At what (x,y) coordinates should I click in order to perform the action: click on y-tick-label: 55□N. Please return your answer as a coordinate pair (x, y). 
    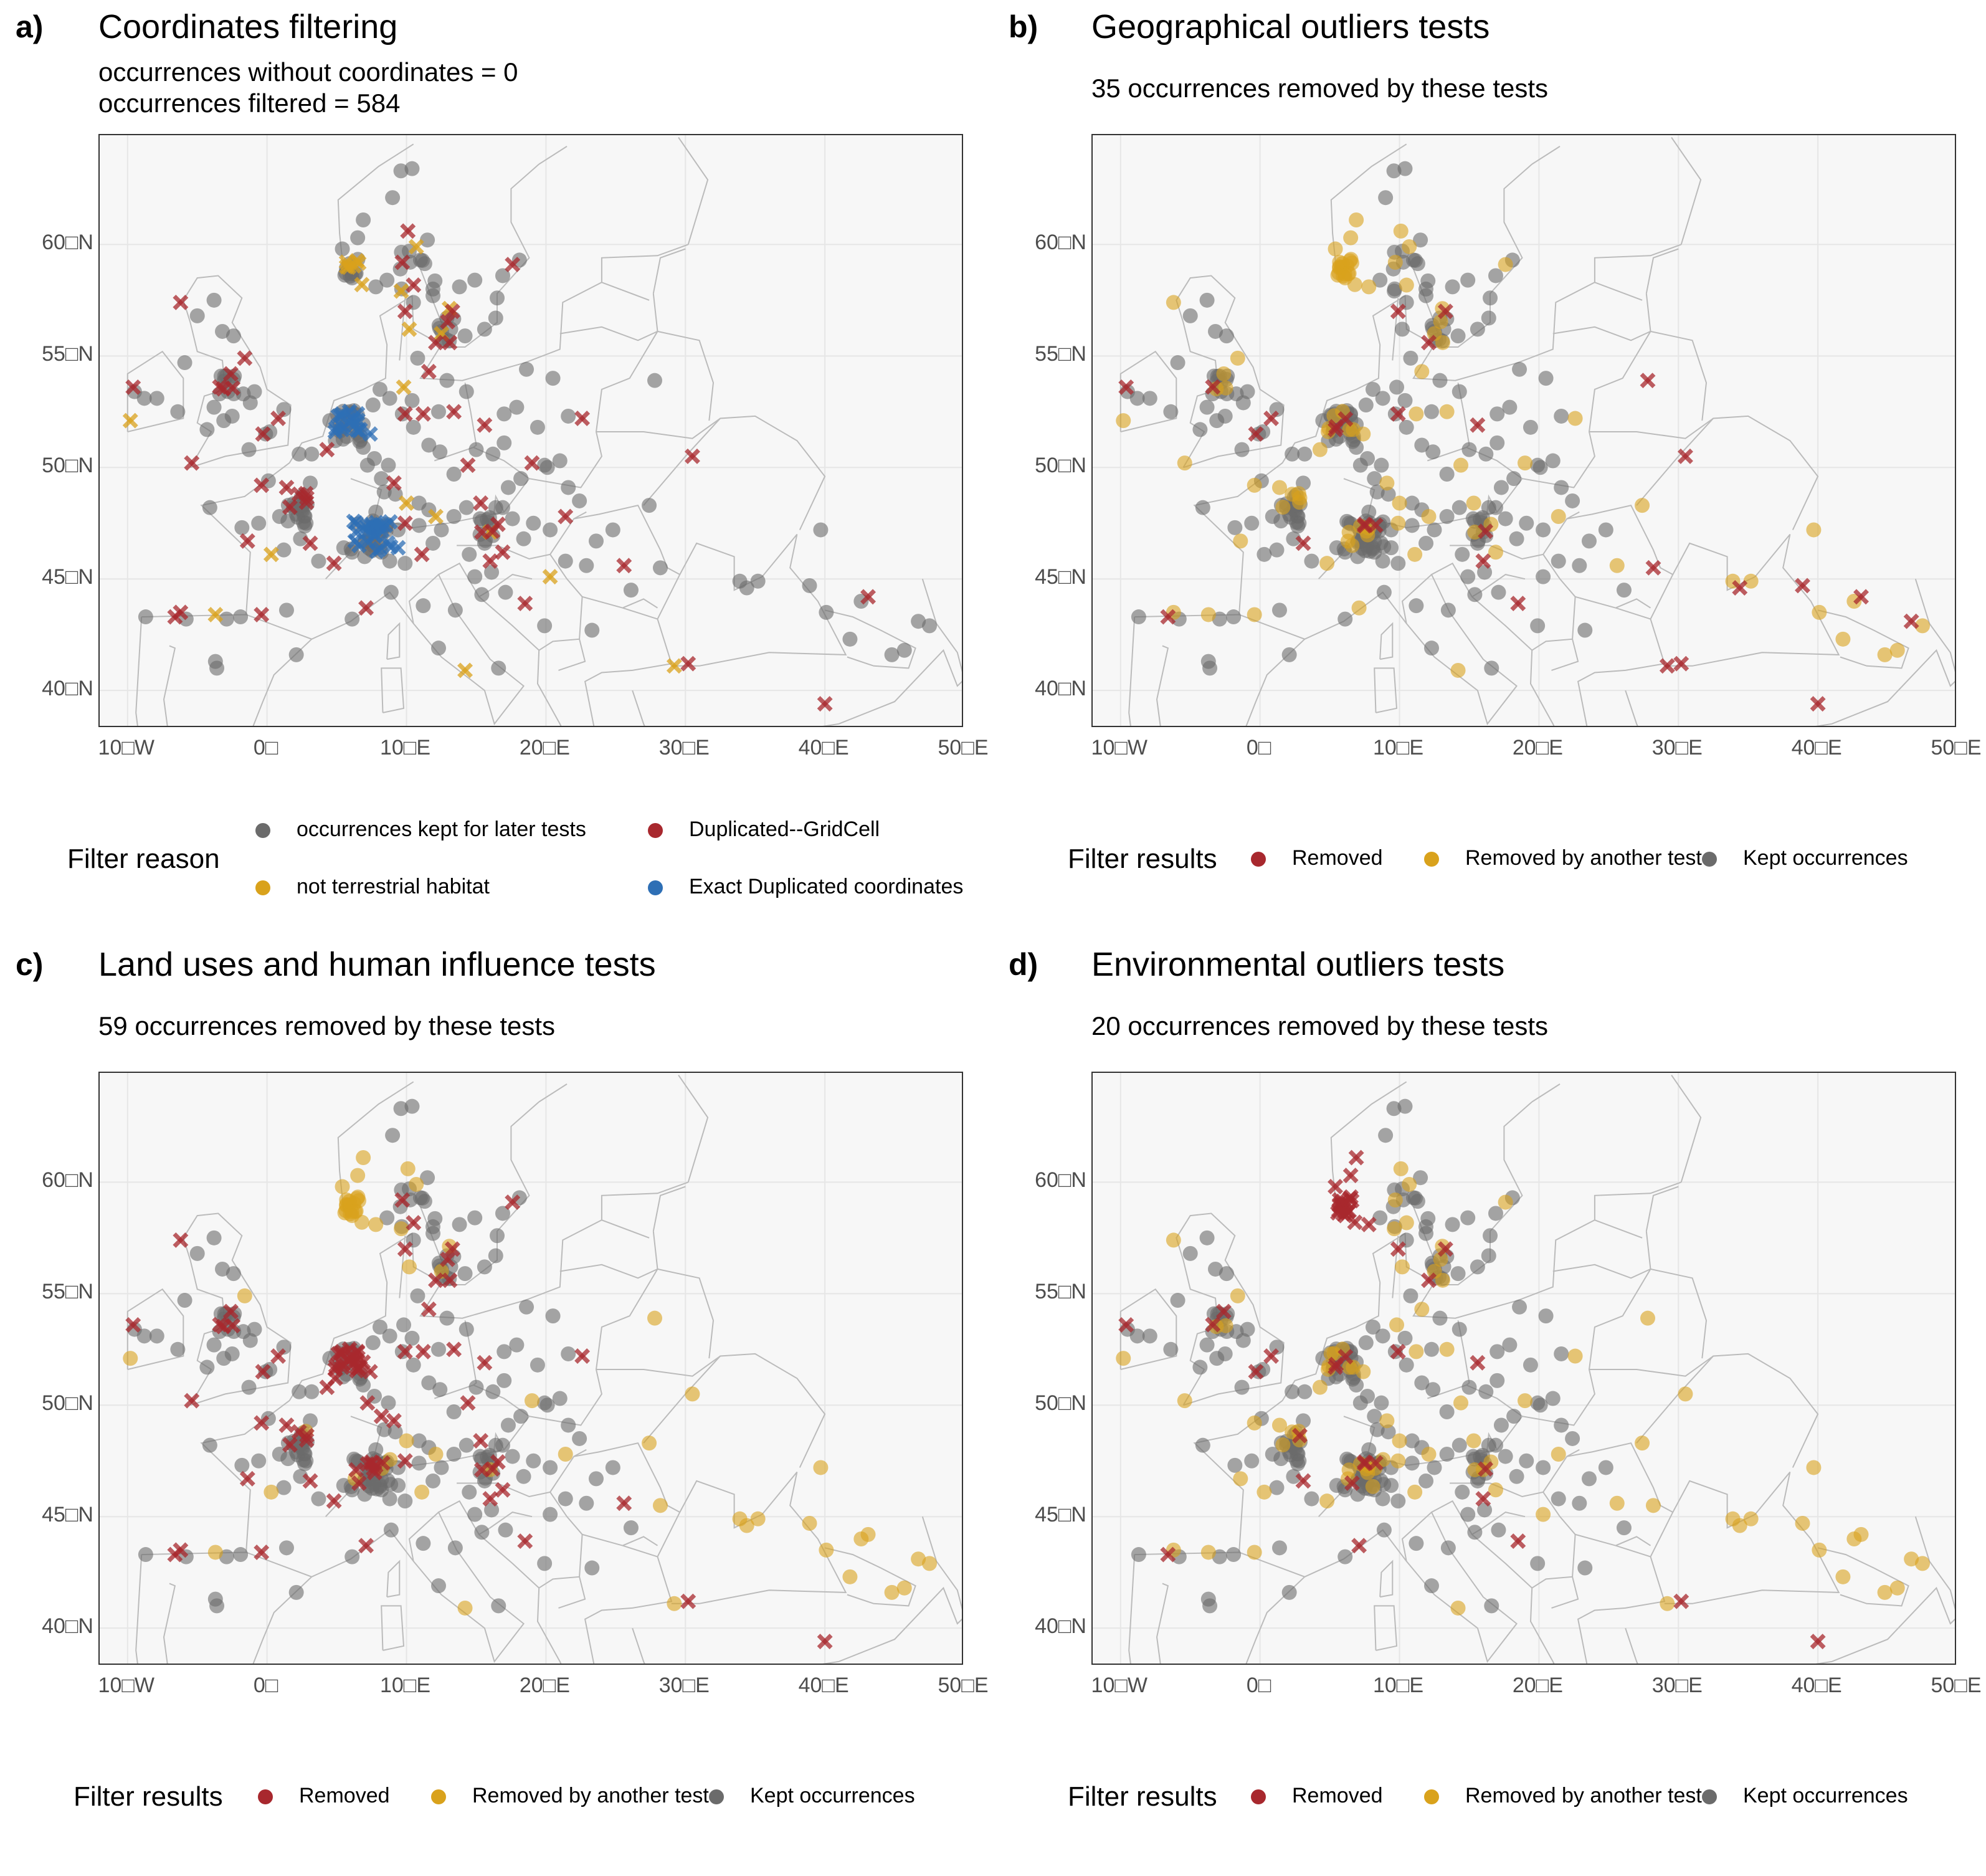
    Looking at the image, I should click on (67, 1292).